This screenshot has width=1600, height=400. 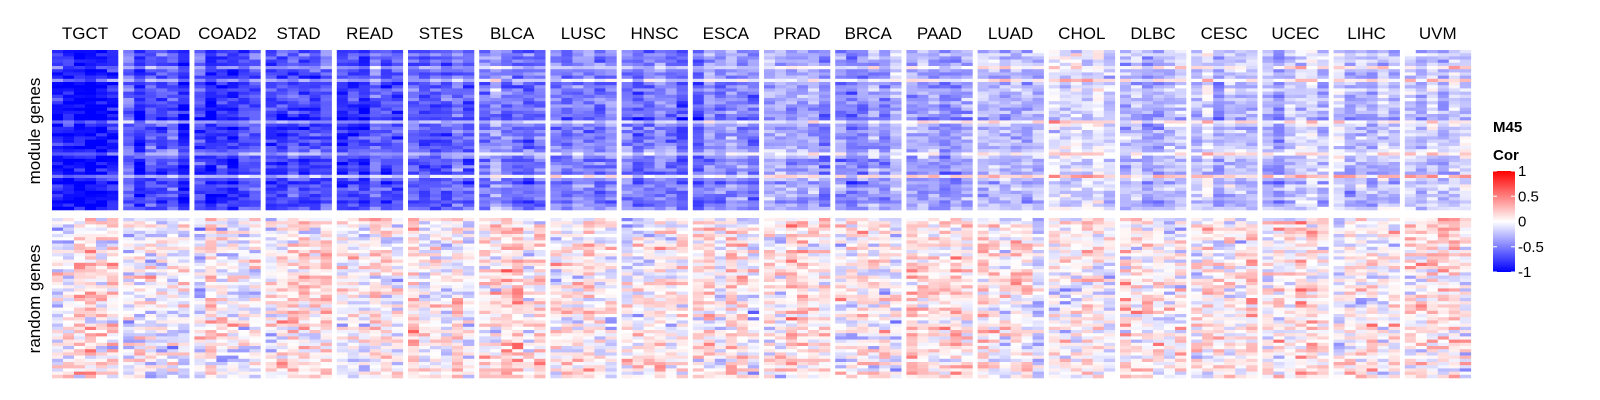 What do you see at coordinates (1152, 33) in the screenshot?
I see `column-label-dlbc: DLBC` at bounding box center [1152, 33].